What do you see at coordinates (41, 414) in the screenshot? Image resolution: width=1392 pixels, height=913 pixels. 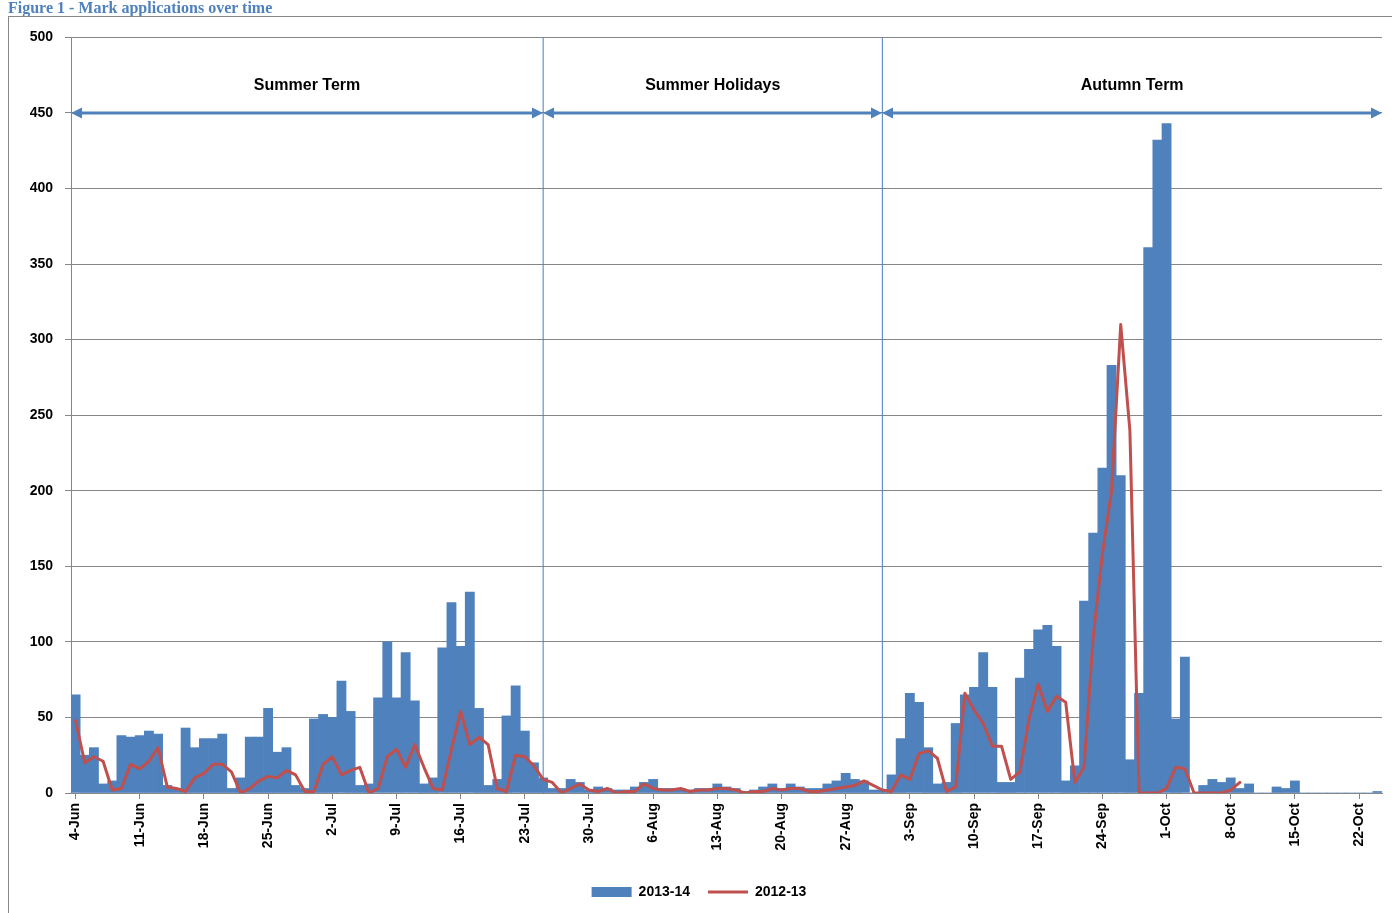 I see `y-tick-label: 250` at bounding box center [41, 414].